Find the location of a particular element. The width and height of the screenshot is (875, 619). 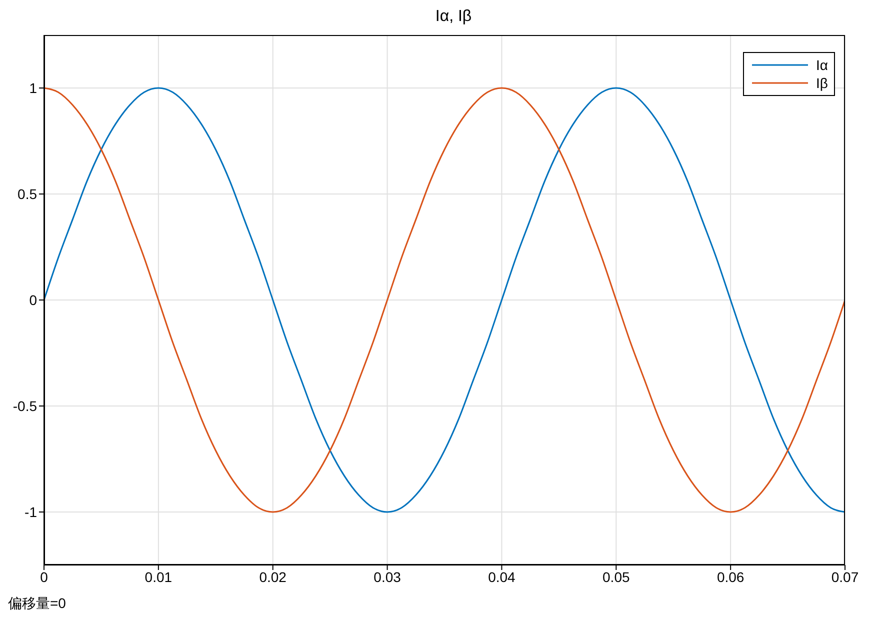

legend-label: Iα is located at coordinates (822, 65).